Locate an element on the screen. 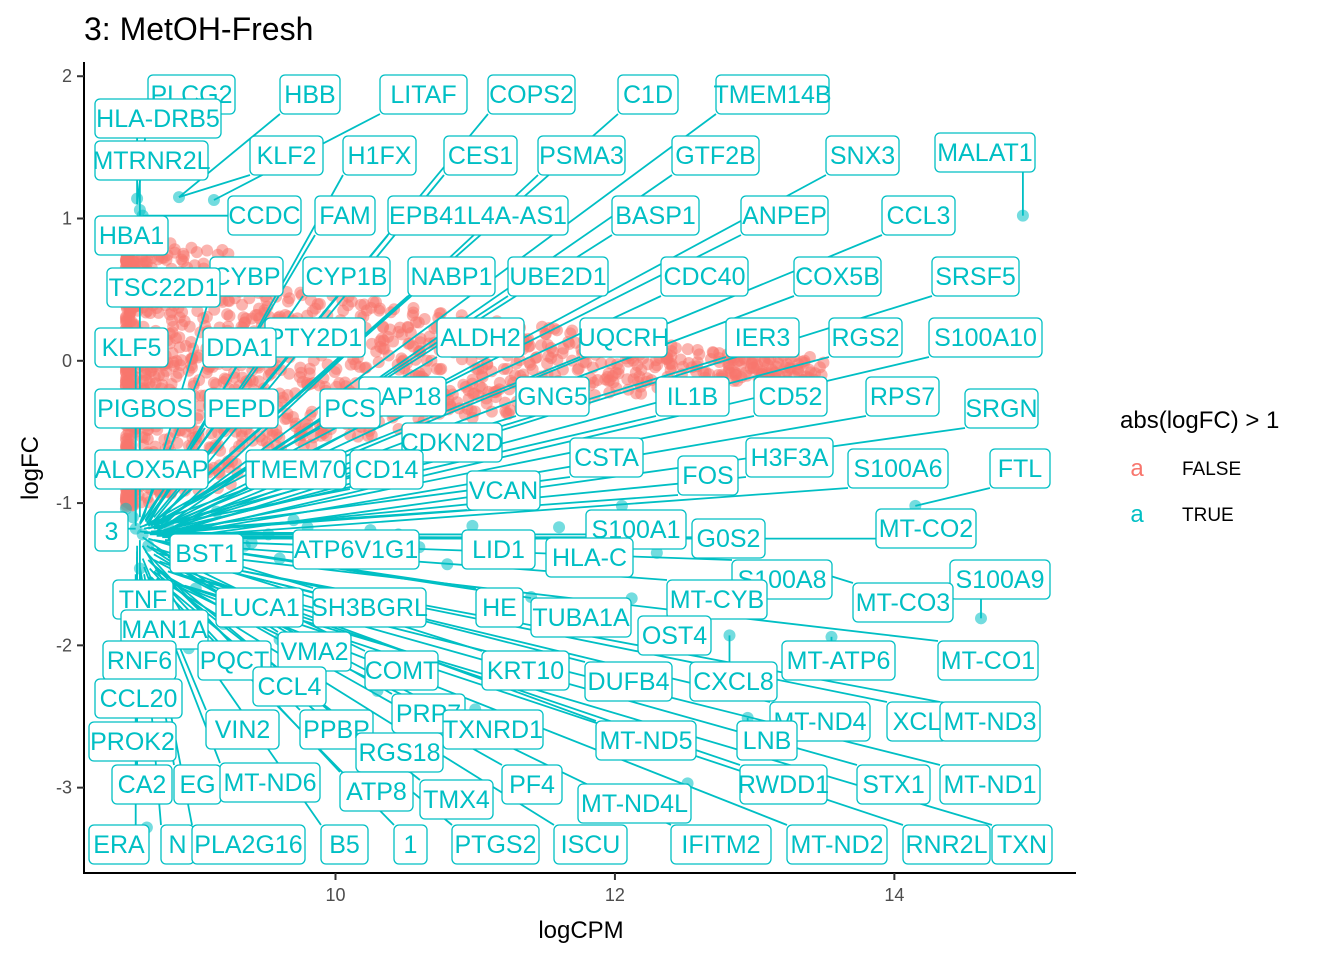 Image resolution: width=1344 pixels, height=960 pixels. gene-label: MT-ND6 is located at coordinates (269, 783).